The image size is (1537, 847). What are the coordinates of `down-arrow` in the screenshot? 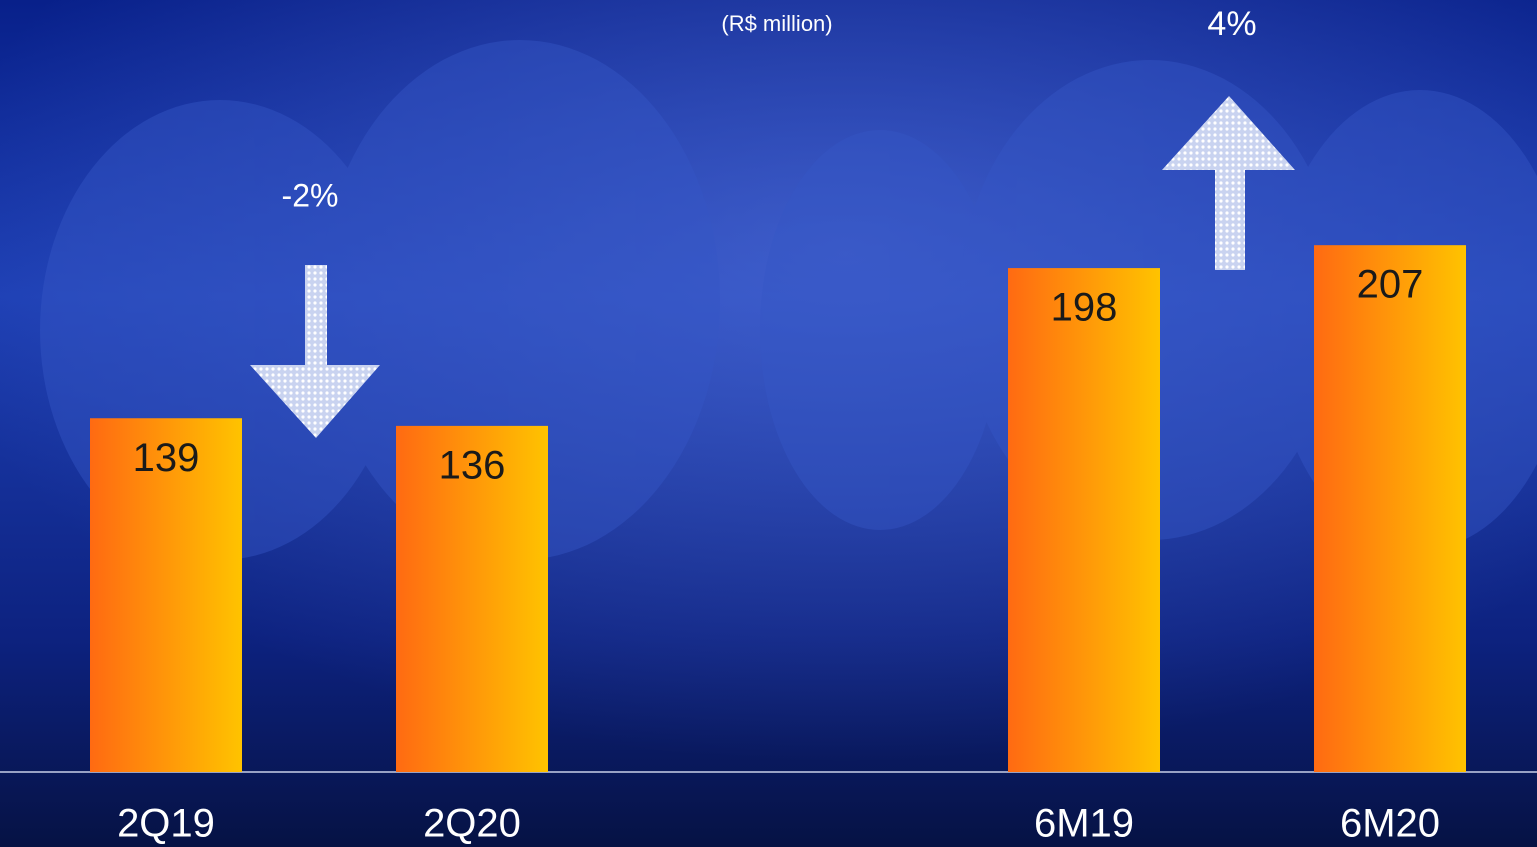 It's located at (315, 351).